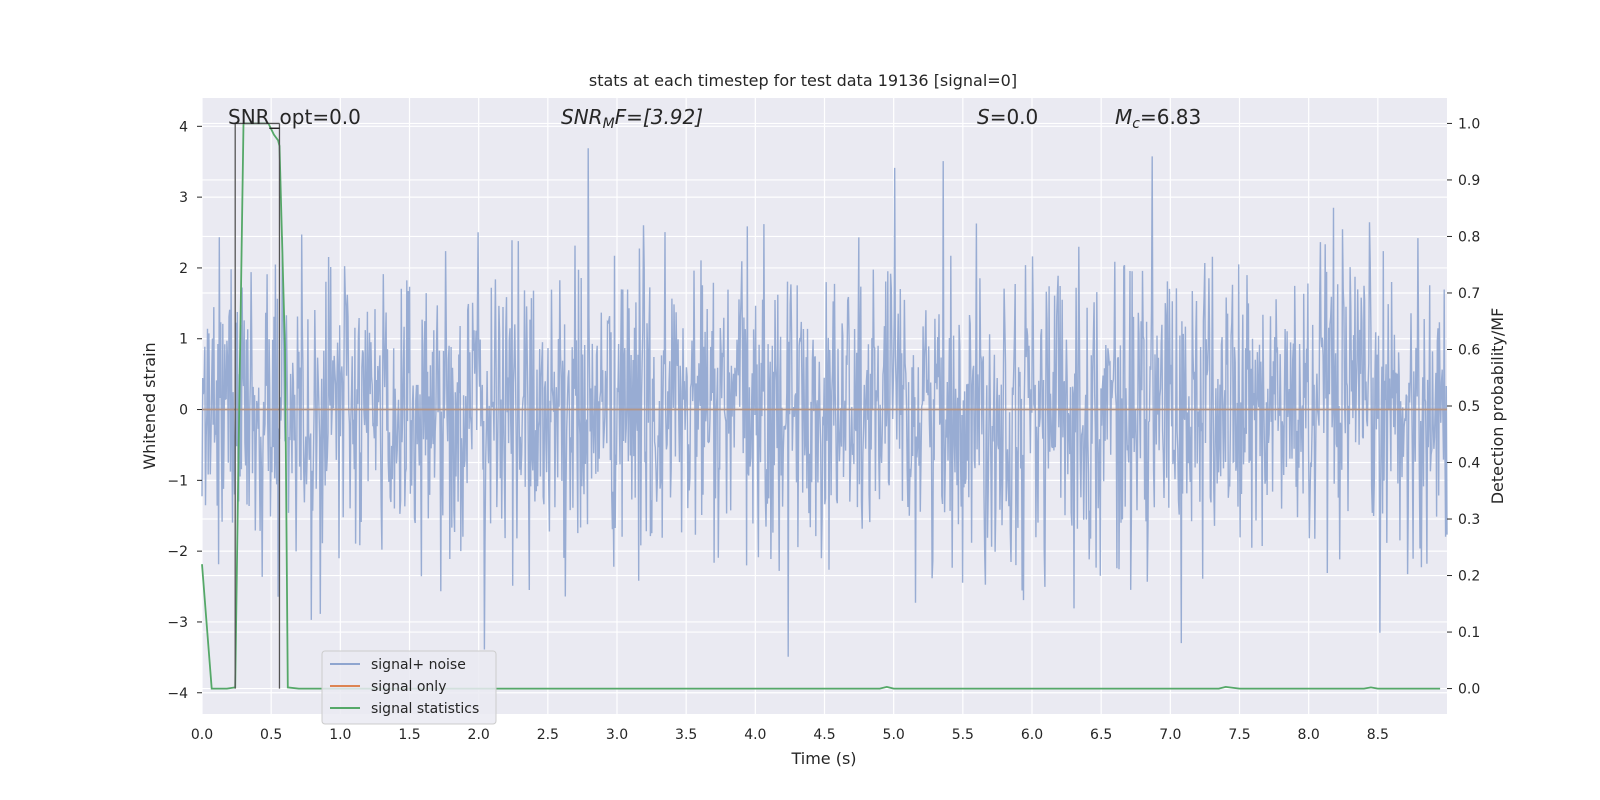 The width and height of the screenshot is (1600, 800). What do you see at coordinates (1378, 735) in the screenshot?
I see `x-tick-label: 8.5` at bounding box center [1378, 735].